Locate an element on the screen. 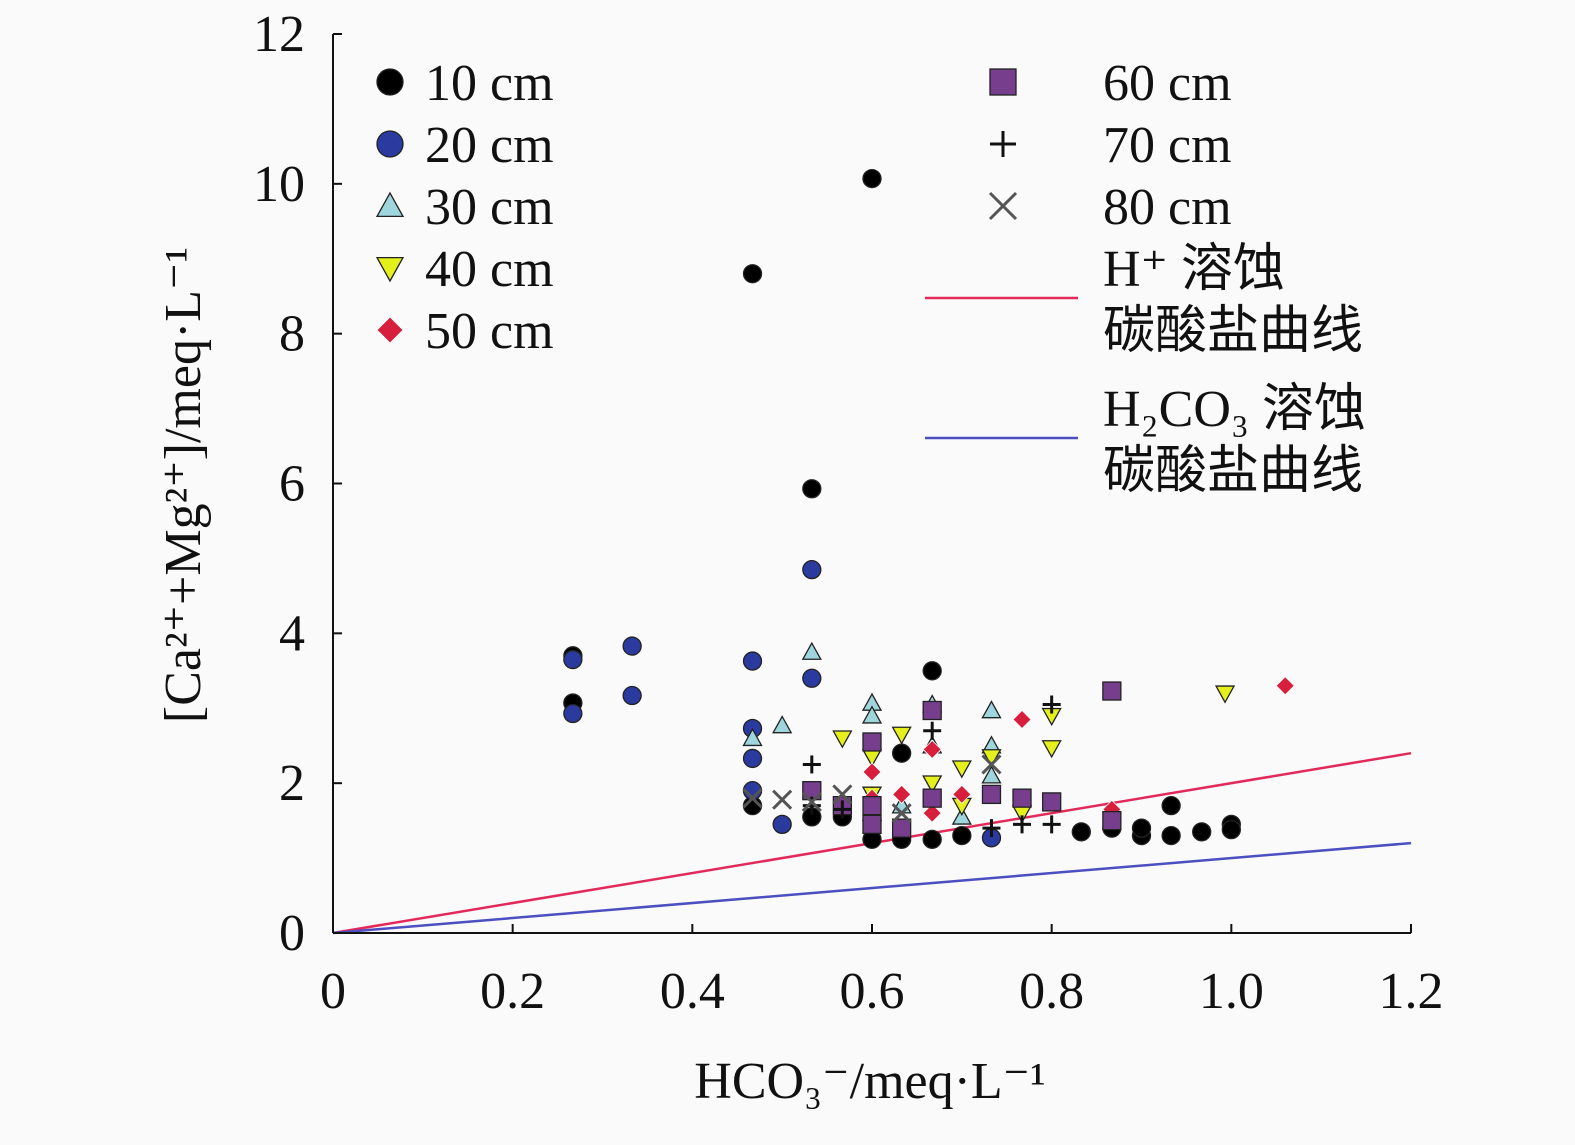 The height and width of the screenshot is (1145, 1575). legend-label: 30 cm is located at coordinates (489, 207).